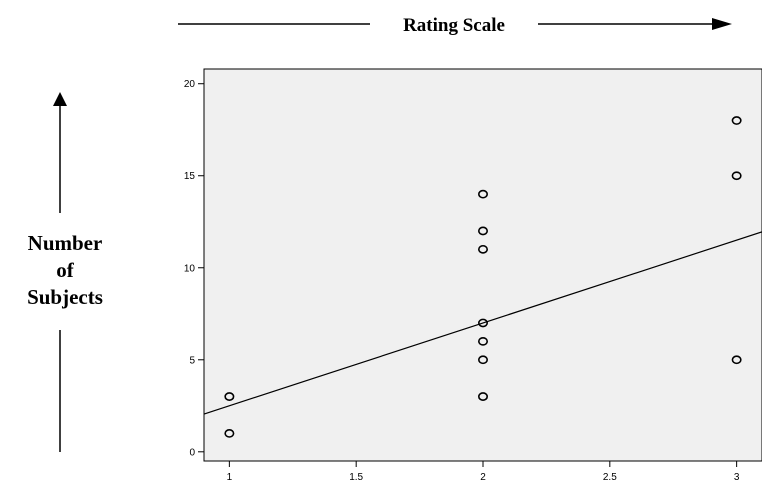 This screenshot has width=762, height=499. What do you see at coordinates (192, 452) in the screenshot?
I see `y-tick-label: 0` at bounding box center [192, 452].